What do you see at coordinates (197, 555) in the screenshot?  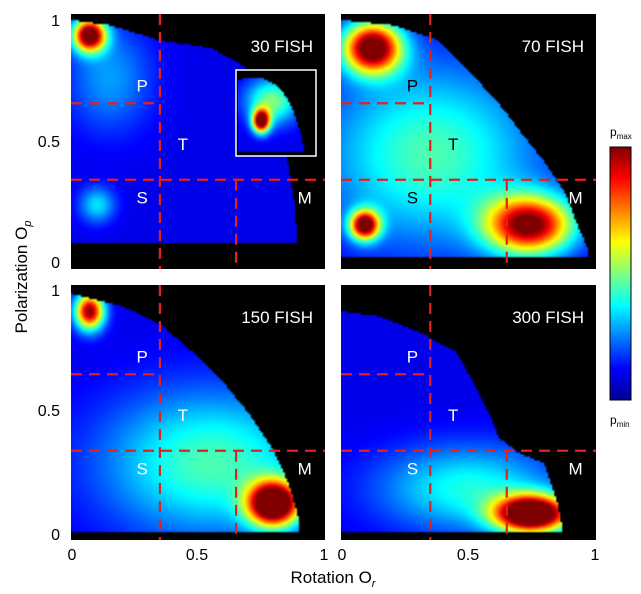 I see `x-tick-left-0-5: 0.5` at bounding box center [197, 555].